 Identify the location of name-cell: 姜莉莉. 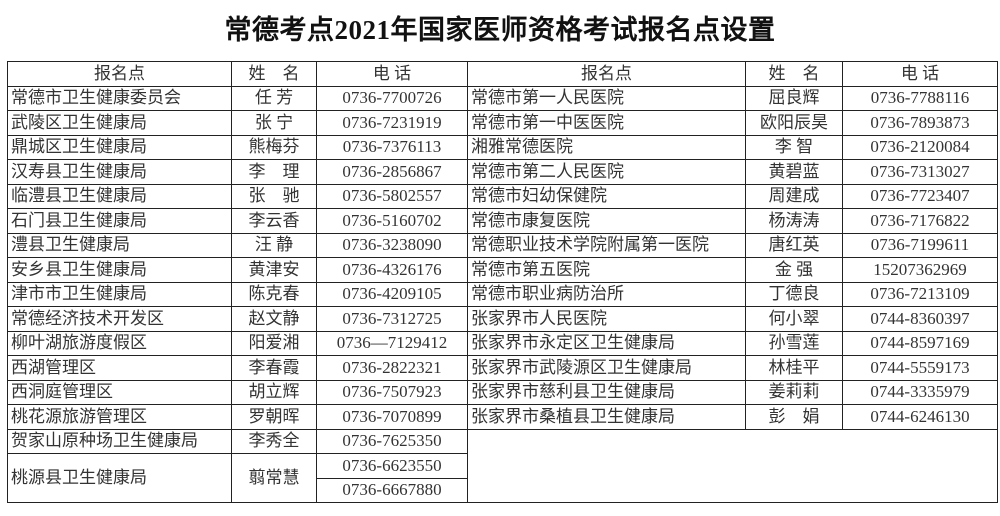
(794, 392).